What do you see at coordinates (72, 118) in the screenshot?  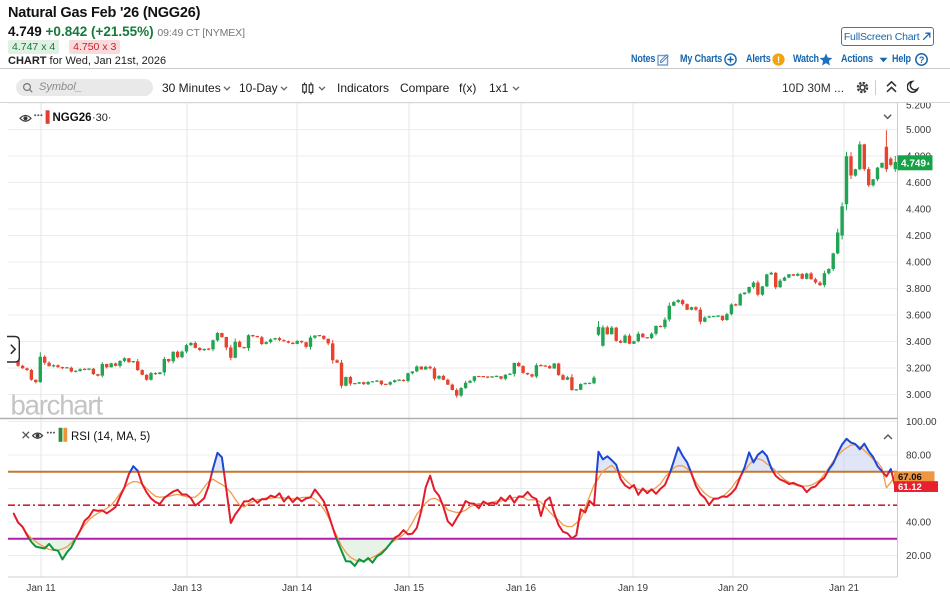 I see `svg-text: NGG26` at bounding box center [72, 118].